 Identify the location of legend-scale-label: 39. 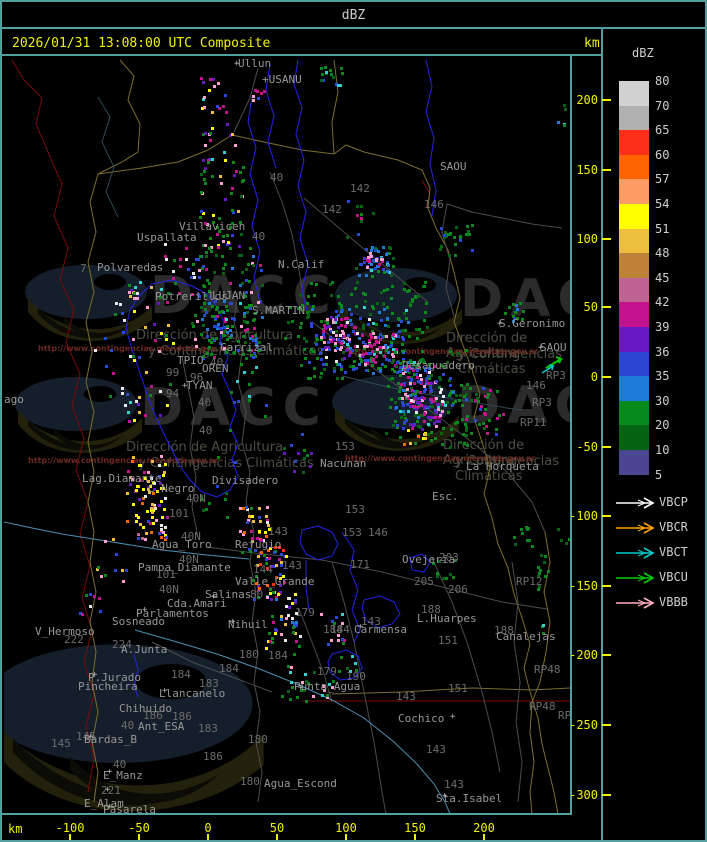
(662, 327).